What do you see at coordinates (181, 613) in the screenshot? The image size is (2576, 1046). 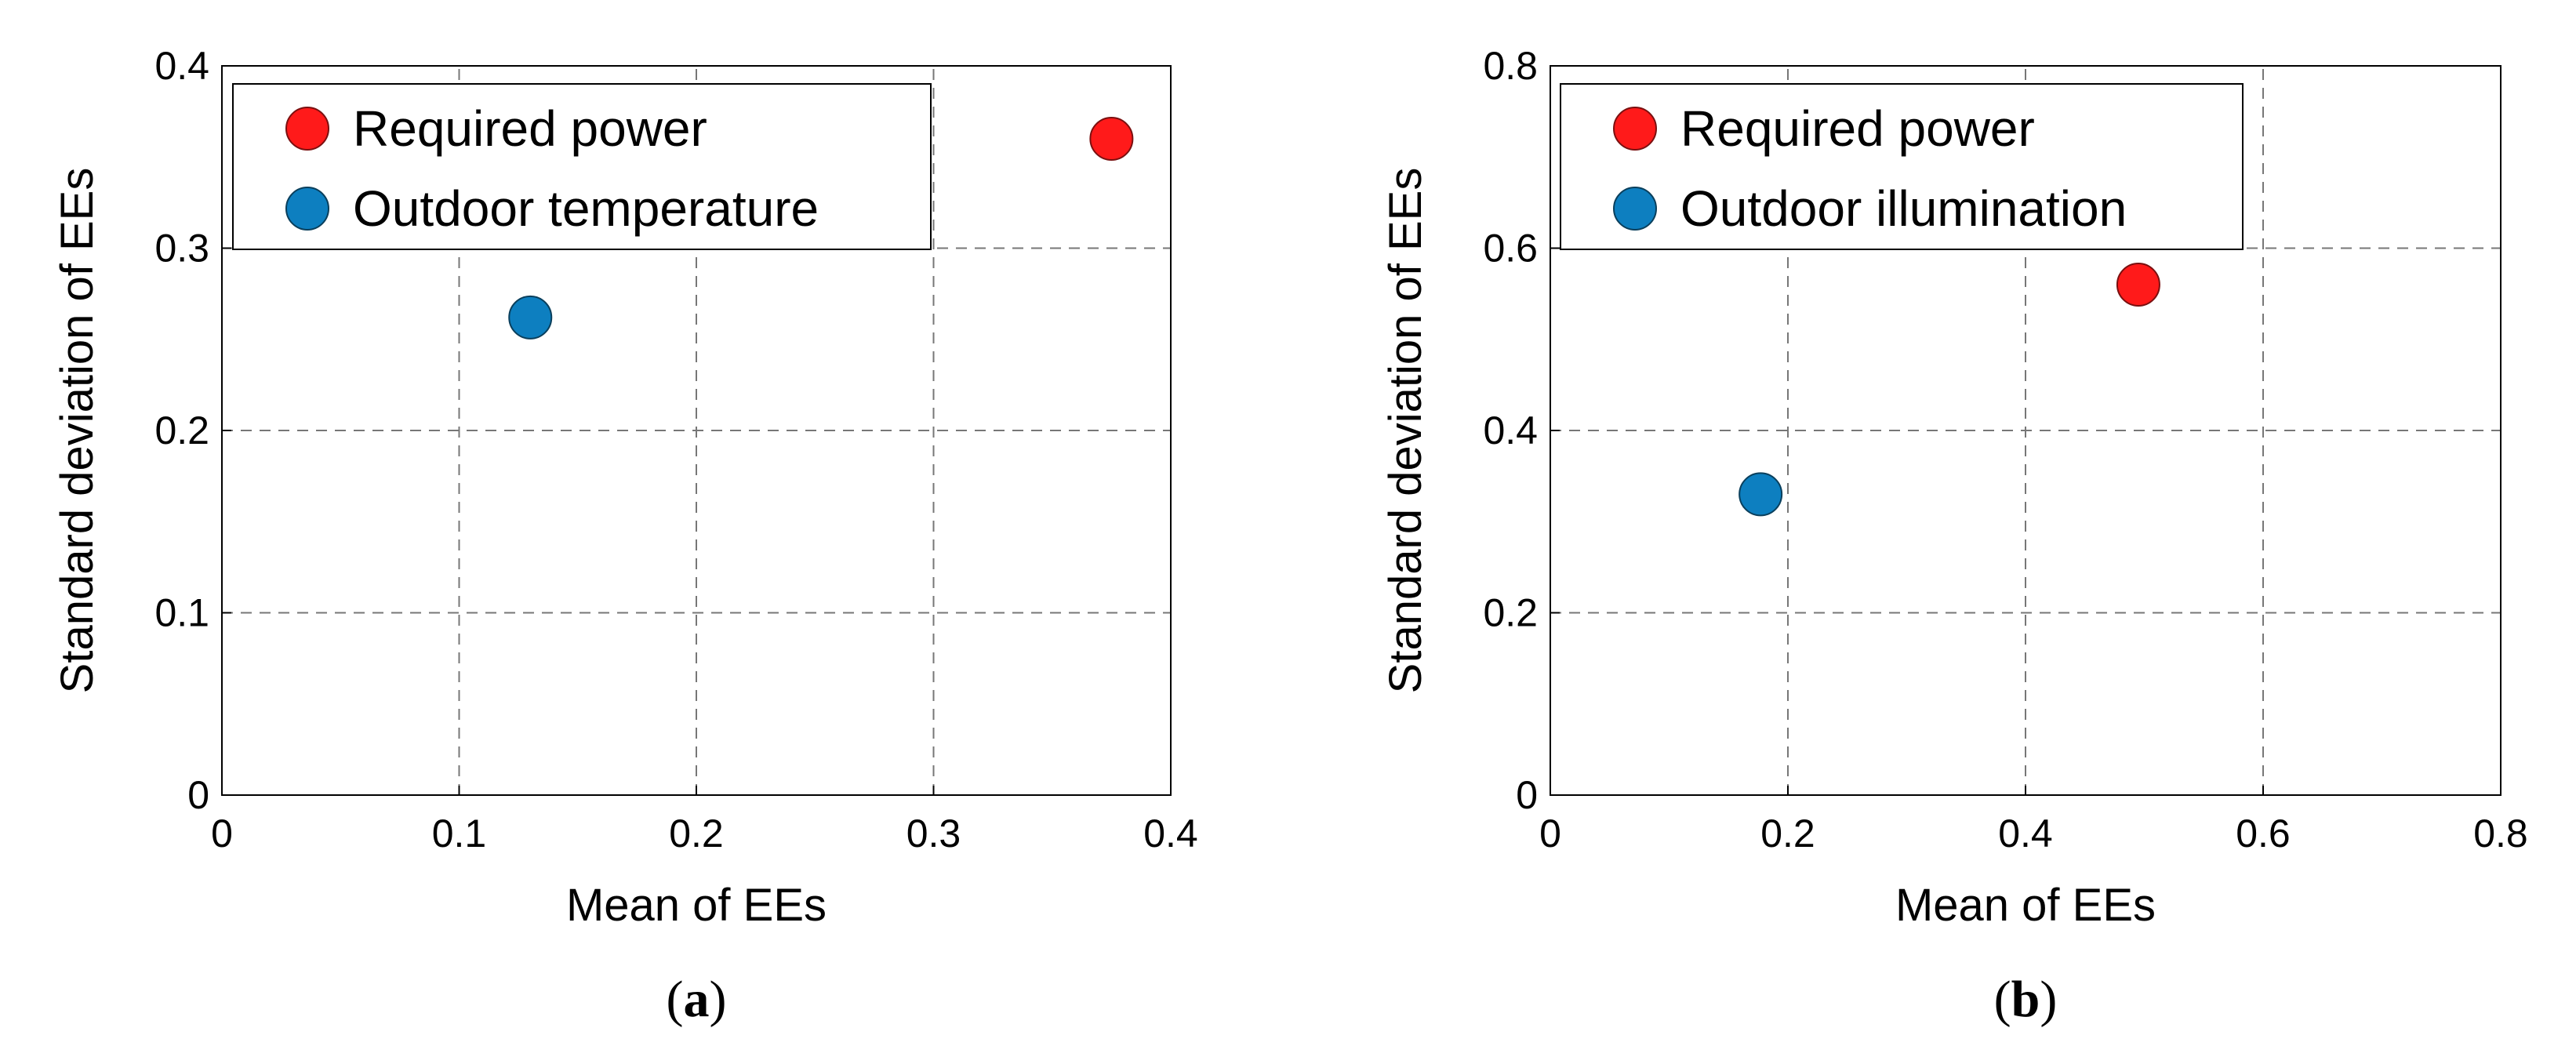 I see `y-tick-label-a: 0.1` at bounding box center [181, 613].